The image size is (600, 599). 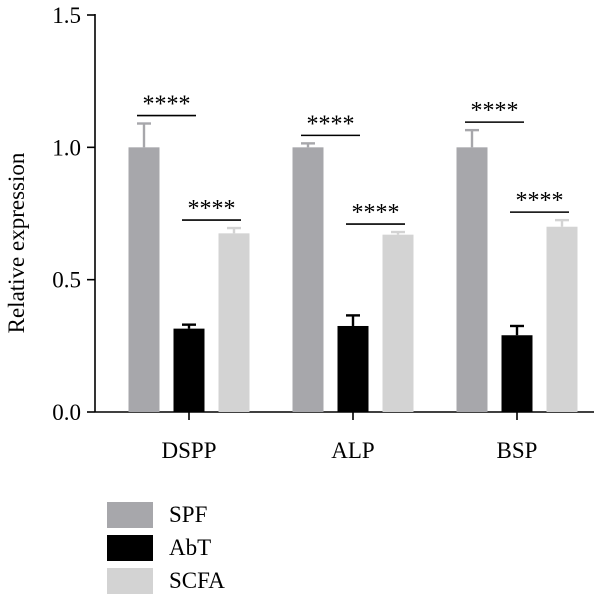 I want to click on y-tick-label: 0.5, so click(x=66, y=280).